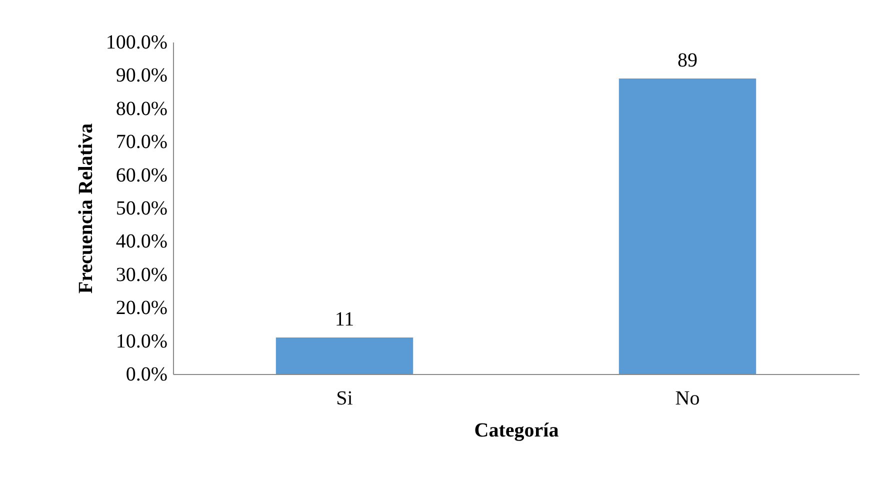 This screenshot has height=481, width=886. I want to click on x-axis-title: Categoría, so click(516, 431).